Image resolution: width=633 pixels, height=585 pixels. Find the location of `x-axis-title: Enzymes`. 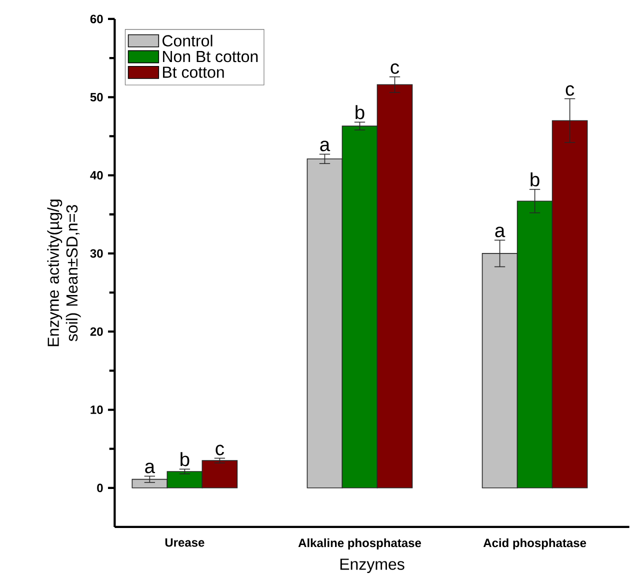

x-axis-title: Enzymes is located at coordinates (372, 566).